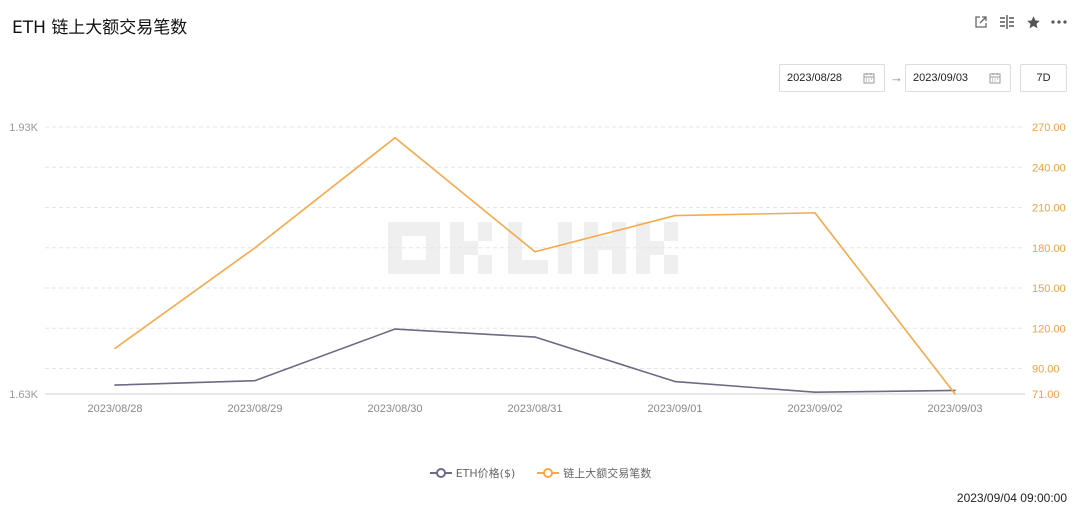  I want to click on x-axis-tick-label: 2023/08/29, so click(254, 409).